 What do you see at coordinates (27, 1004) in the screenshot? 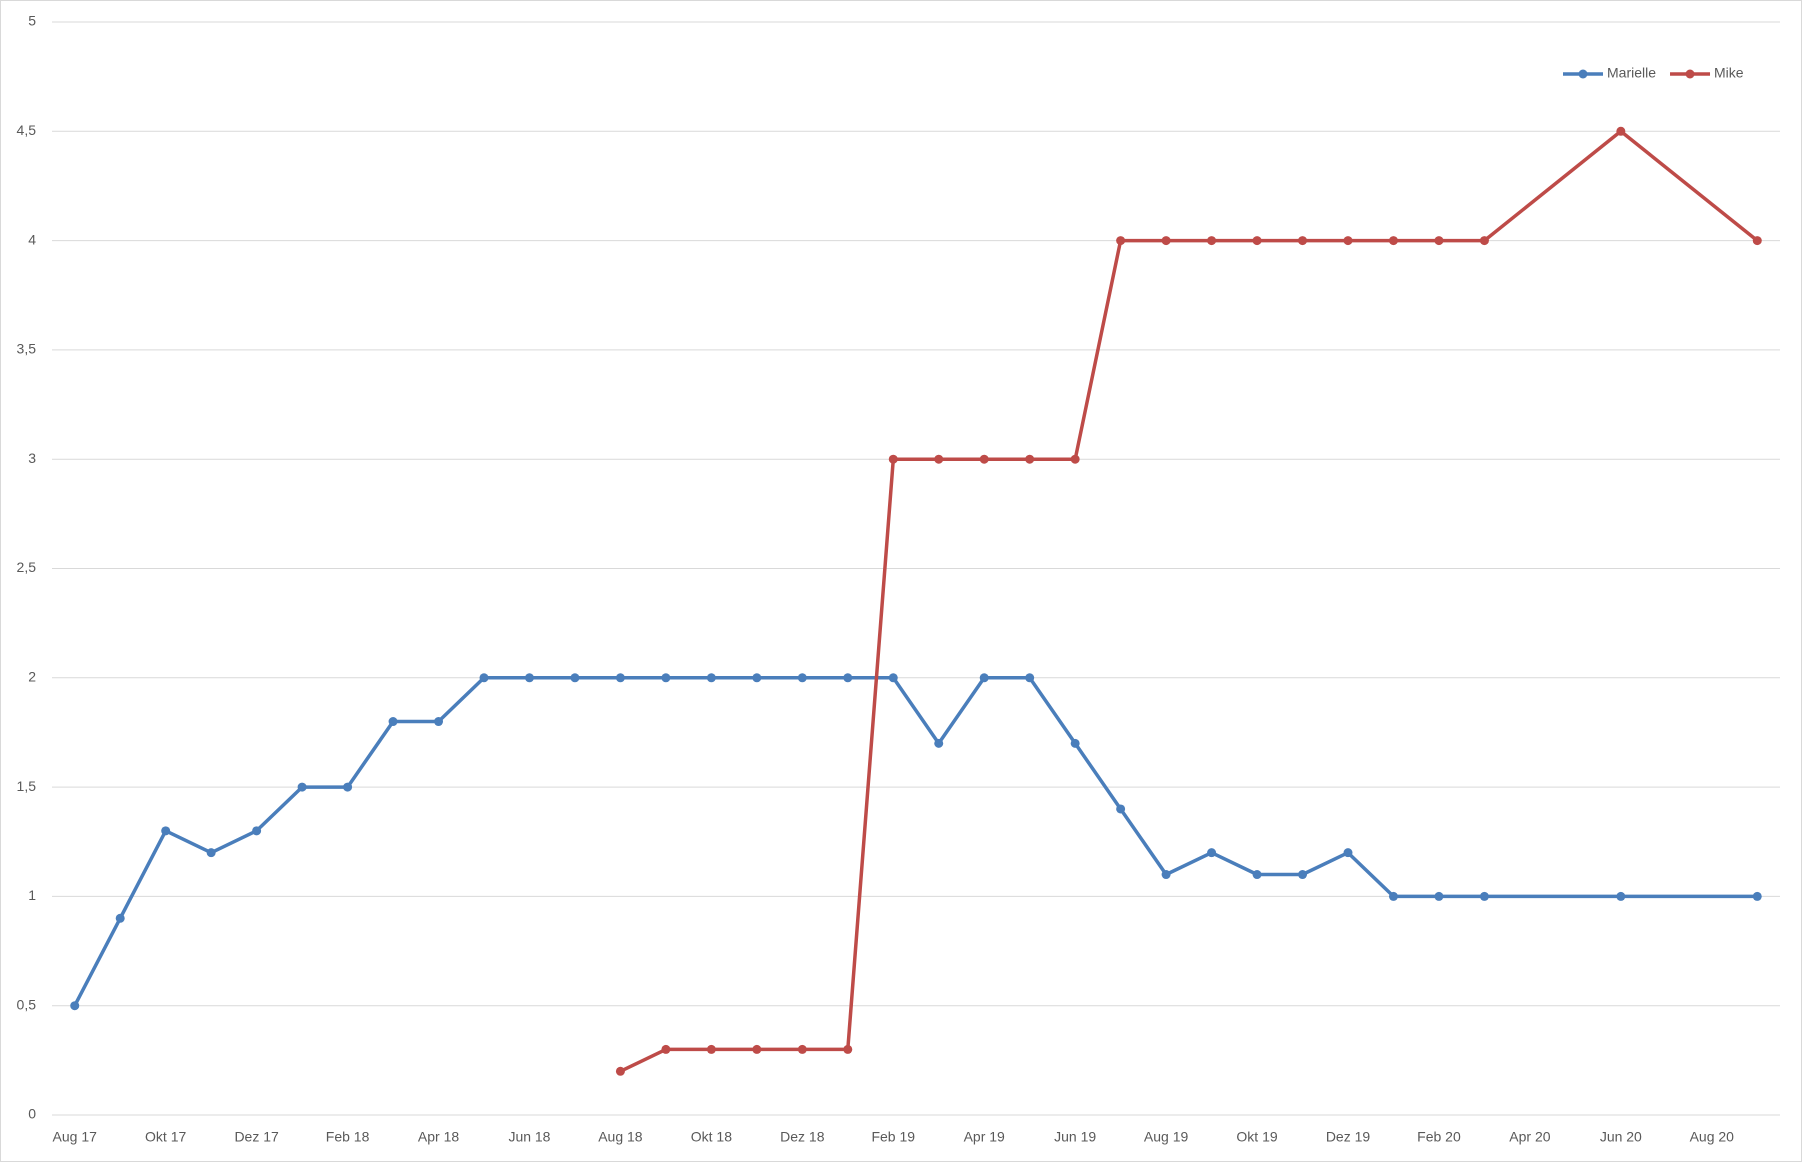
I see `y-tick-label: 0,5` at bounding box center [27, 1004].